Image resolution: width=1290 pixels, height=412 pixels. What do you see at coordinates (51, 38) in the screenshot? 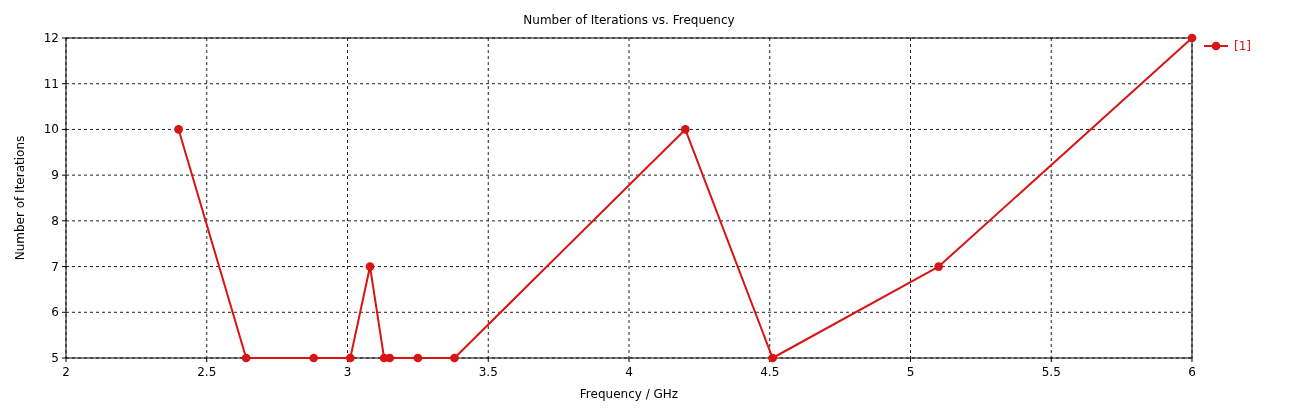
I see `y-tick-label: 12` at bounding box center [51, 38].